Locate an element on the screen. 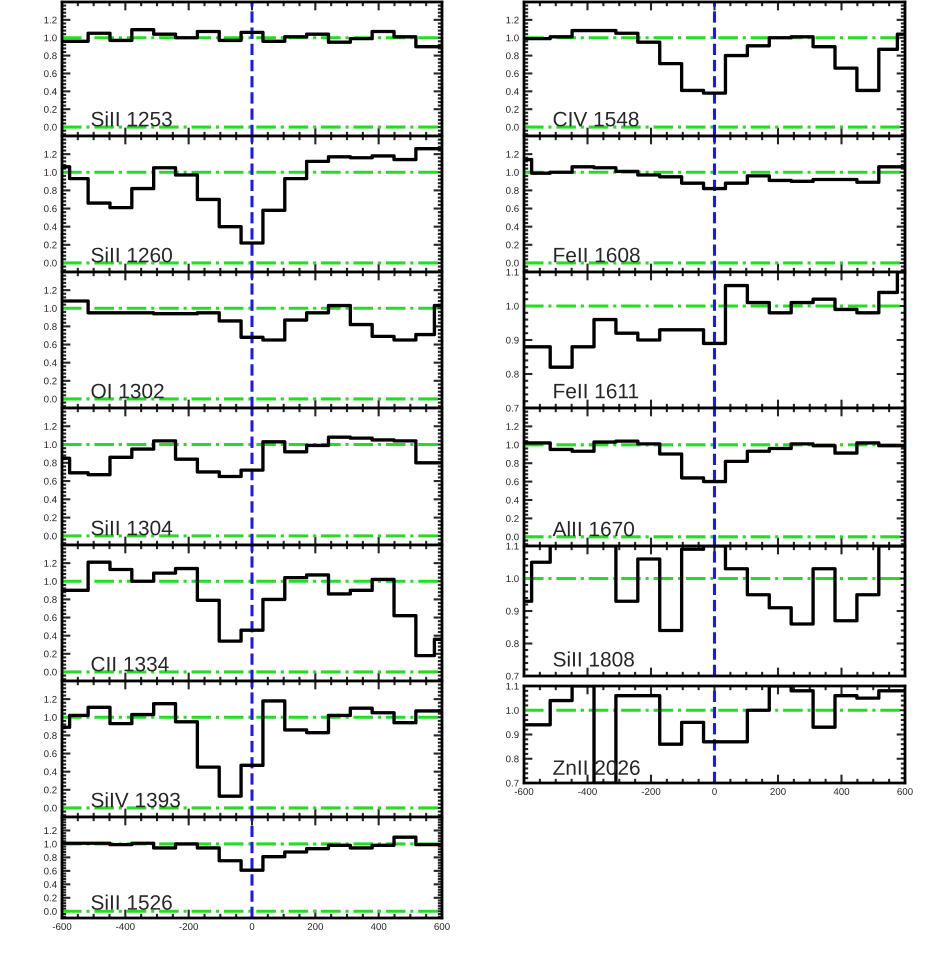 This screenshot has height=955, width=927. annotation: CIV 1548 is located at coordinates (596, 119).